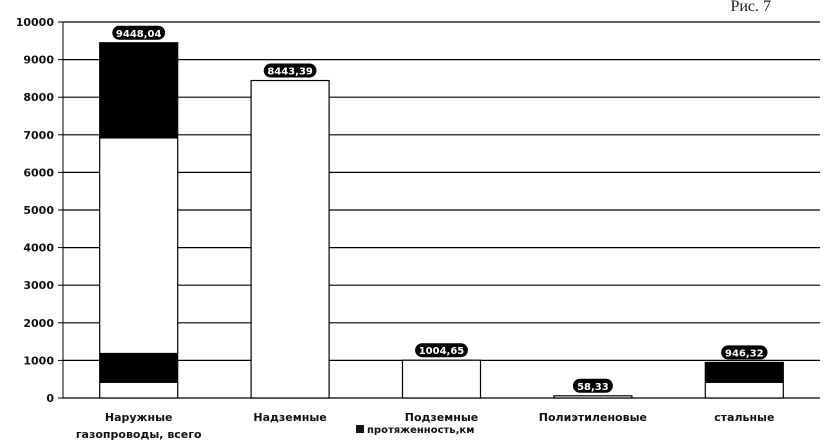 Image resolution: width=827 pixels, height=448 pixels. I want to click on x-category-label: Подземные, so click(442, 417).